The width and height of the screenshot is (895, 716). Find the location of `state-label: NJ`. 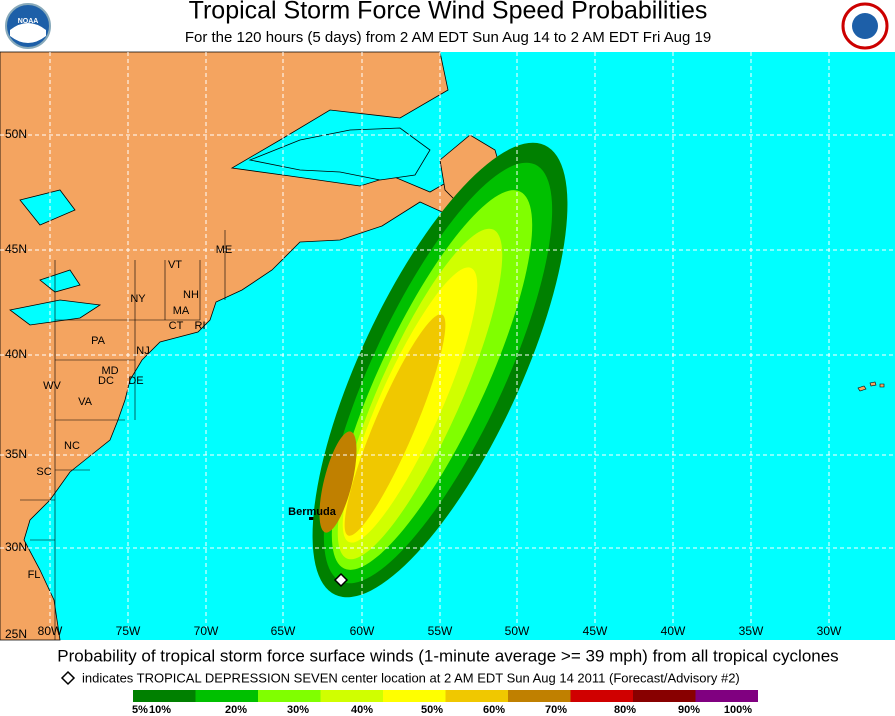

state-label: NJ is located at coordinates (142, 351).